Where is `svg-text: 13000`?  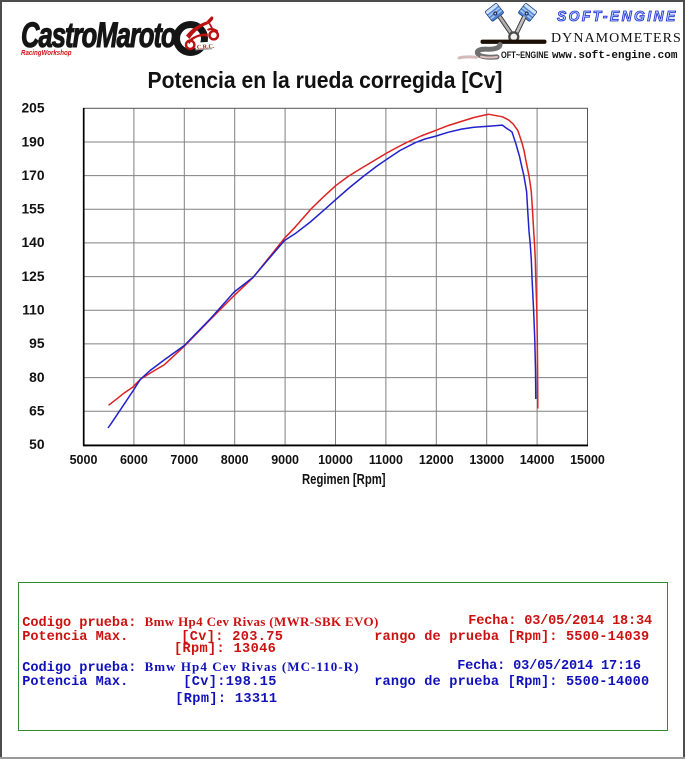 svg-text: 13000 is located at coordinates (486, 460).